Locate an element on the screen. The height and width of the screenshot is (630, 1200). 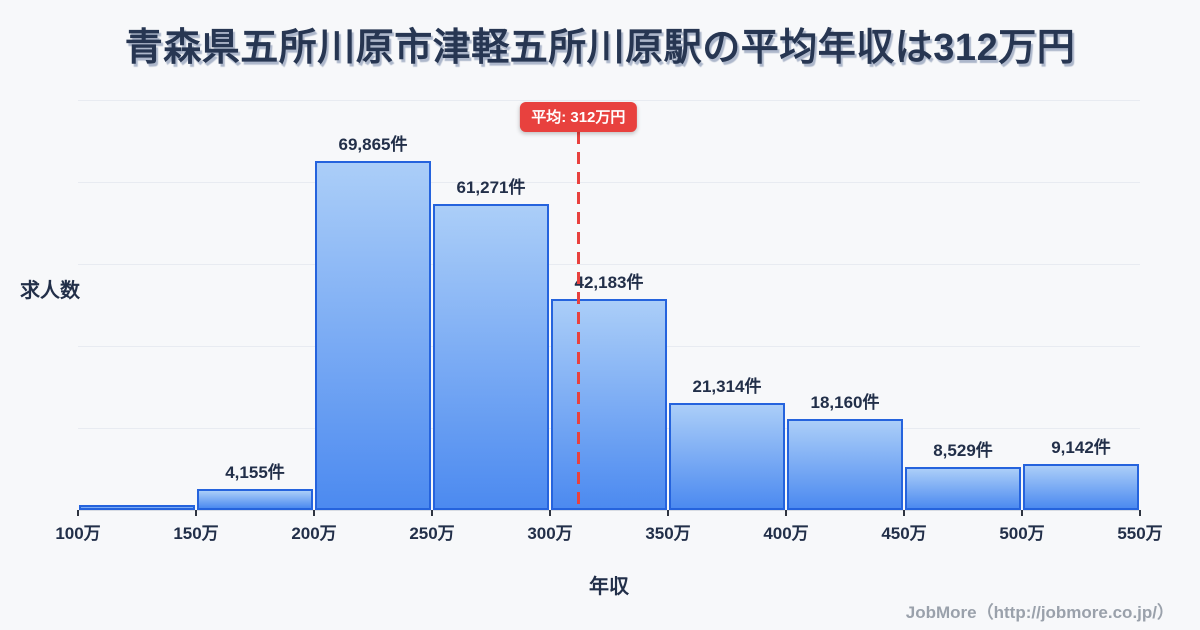
x-tick-label: 200万 is located at coordinates (314, 533).